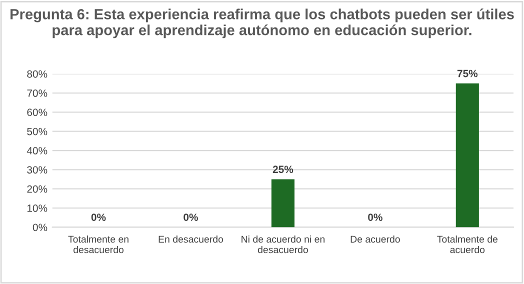 This screenshot has width=524, height=284. I want to click on y-tick-label: 20%, so click(37, 189).